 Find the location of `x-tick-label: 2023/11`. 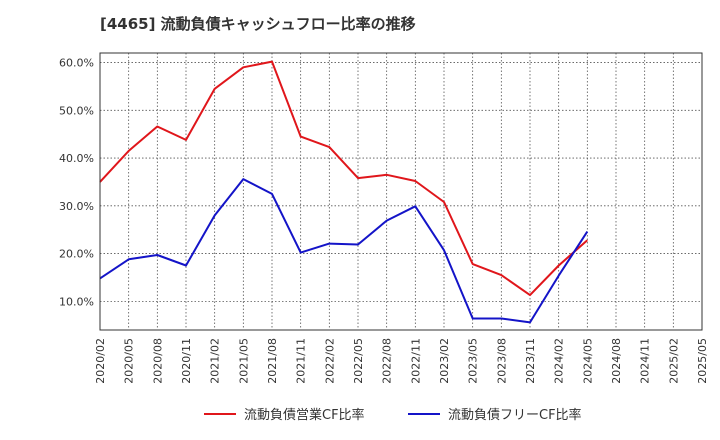

x-tick-label: 2023/11 is located at coordinates (530, 361).